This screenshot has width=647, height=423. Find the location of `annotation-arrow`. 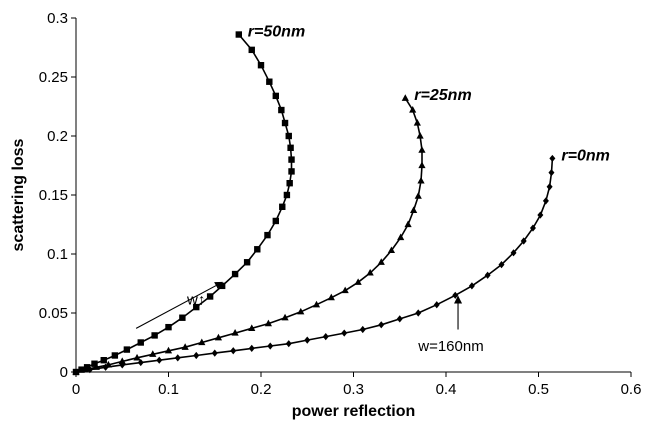

annotation-arrow is located at coordinates (179, 305).